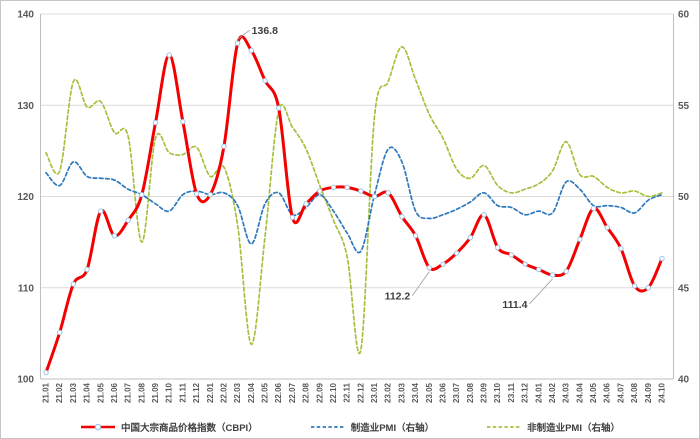 The height and width of the screenshot is (439, 700). I want to click on x-axis-tick: 24.05, so click(593, 392).